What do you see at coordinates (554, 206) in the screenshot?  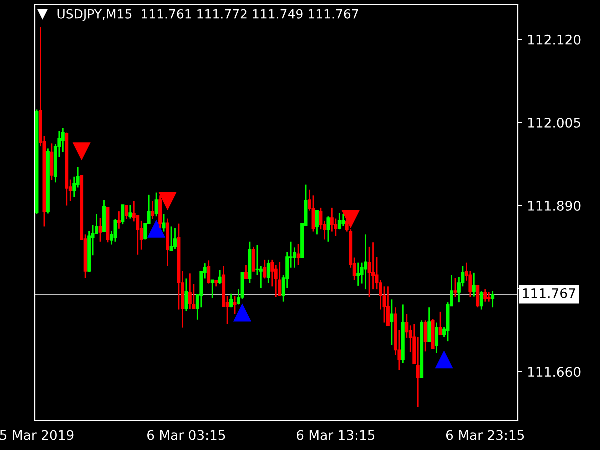 I see `y-tick-label: 111.890` at bounding box center [554, 206].